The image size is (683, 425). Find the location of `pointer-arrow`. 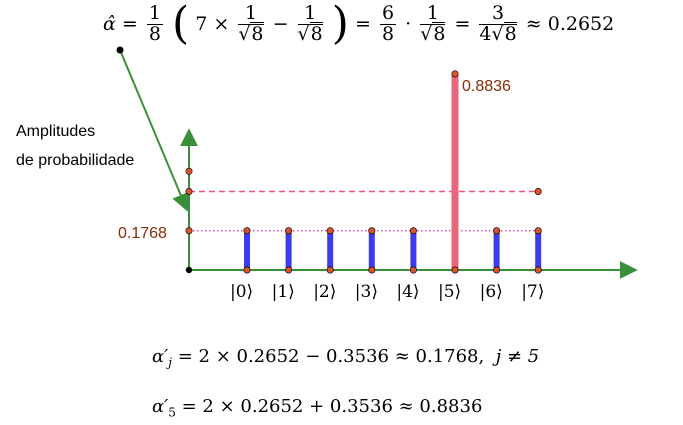

pointer-arrow is located at coordinates (154, 130).